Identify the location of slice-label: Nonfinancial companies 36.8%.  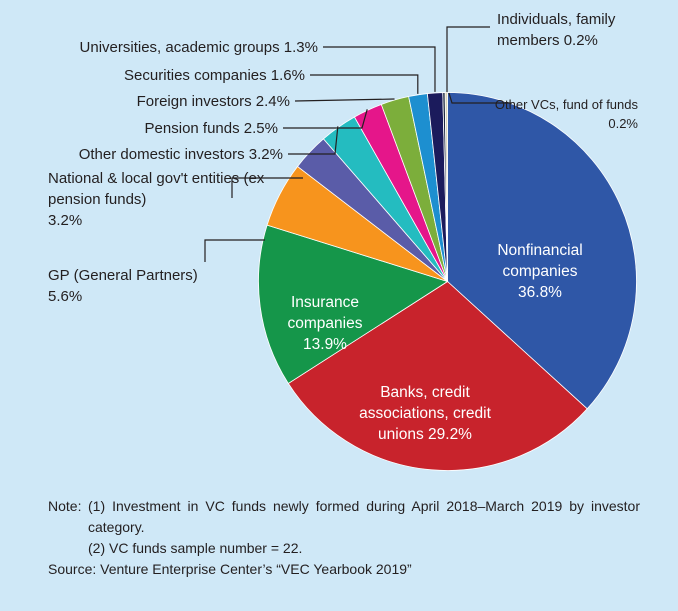
(540, 271).